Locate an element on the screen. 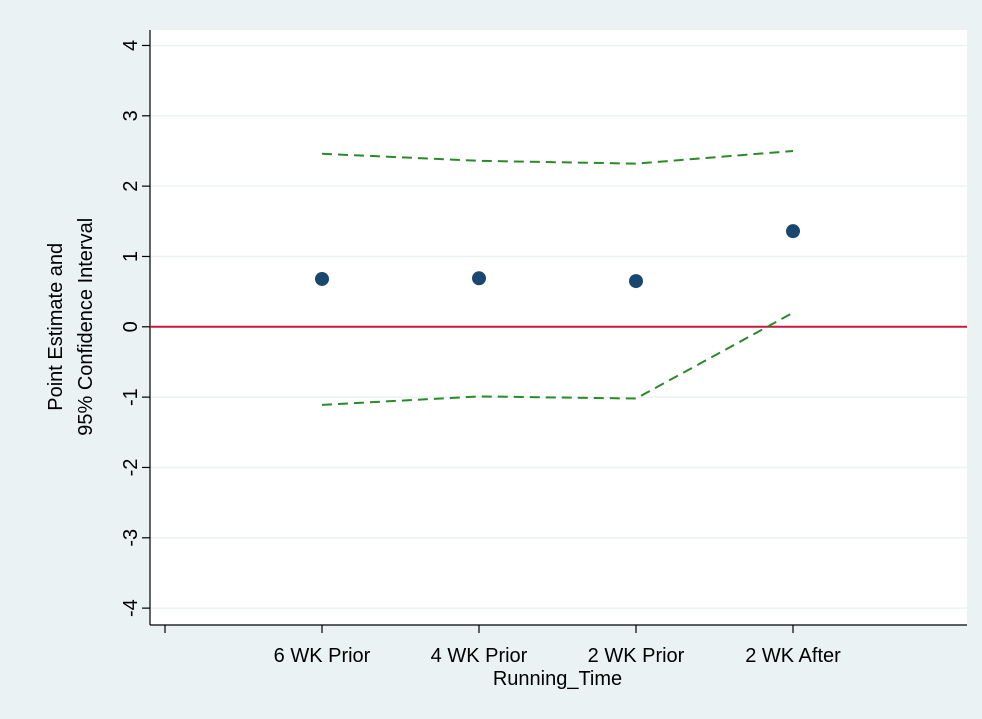  x-tick-label: 6 WK Prior is located at coordinates (322, 656).